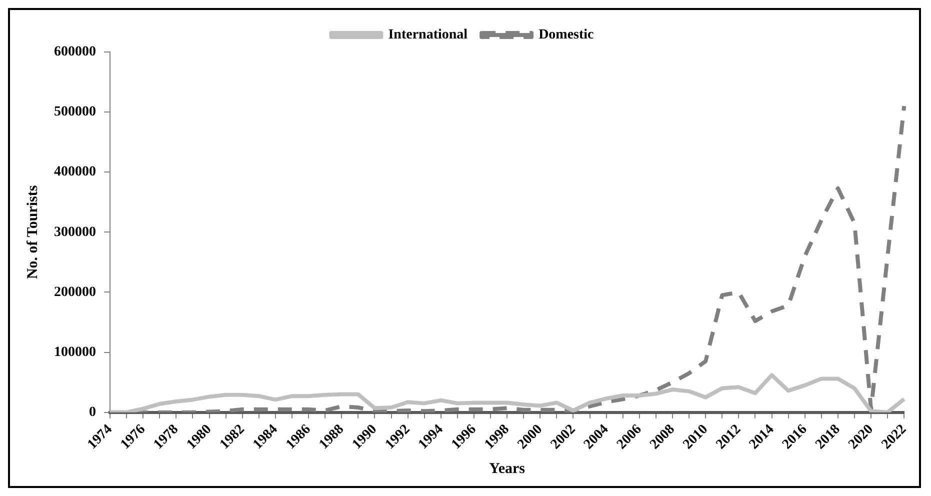 This screenshot has height=496, width=931. I want to click on x-axis-title: Years, so click(507, 468).